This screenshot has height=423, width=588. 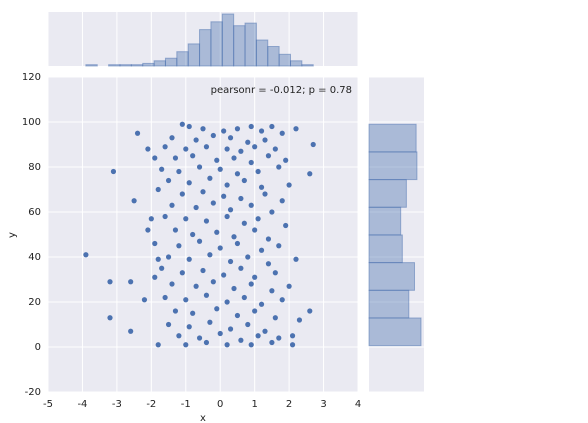 I want to click on x-tick-label: 4, so click(x=358, y=404).